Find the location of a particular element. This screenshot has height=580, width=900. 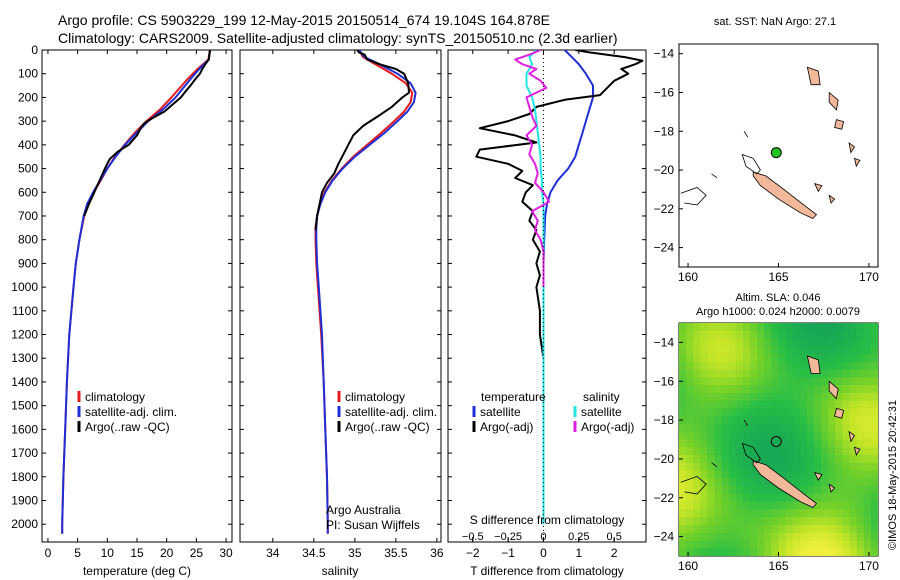

series-line-climatology is located at coordinates (136, 292).